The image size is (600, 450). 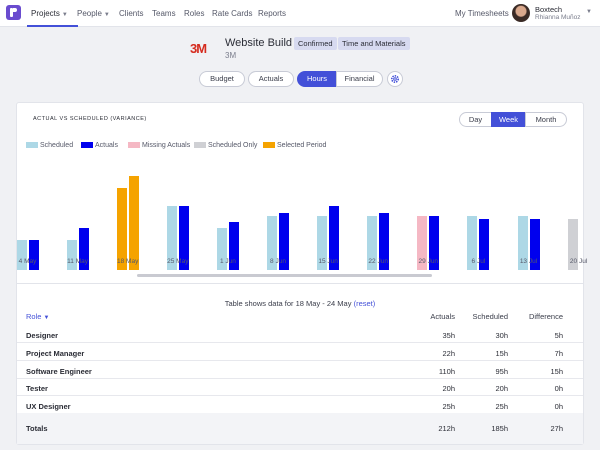 What do you see at coordinates (359, 79) in the screenshot?
I see `tab-financial: Financial` at bounding box center [359, 79].